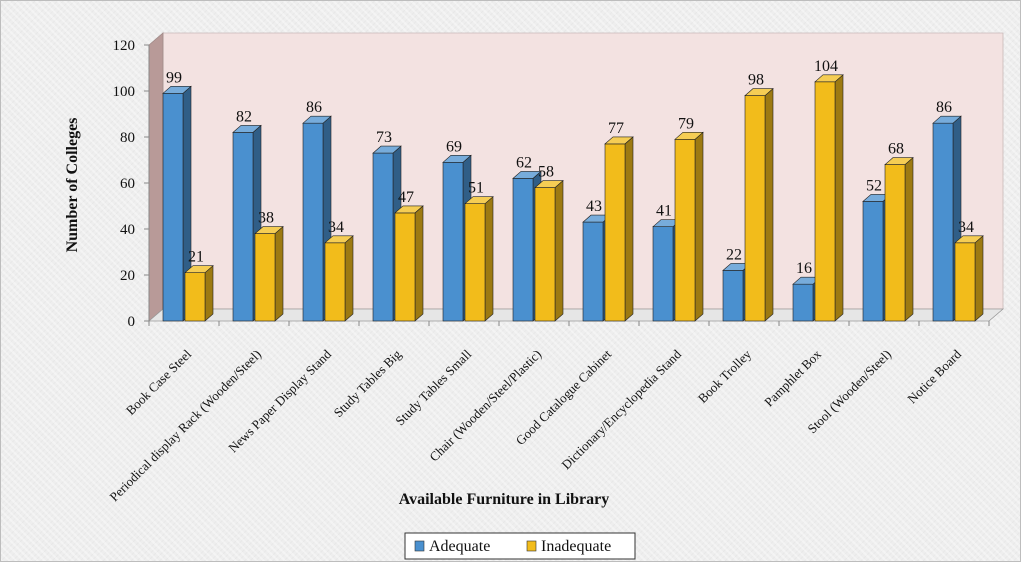 Image resolution: width=1021 pixels, height=563 pixels. What do you see at coordinates (756, 80) in the screenshot?
I see `data-label: 98` at bounding box center [756, 80].